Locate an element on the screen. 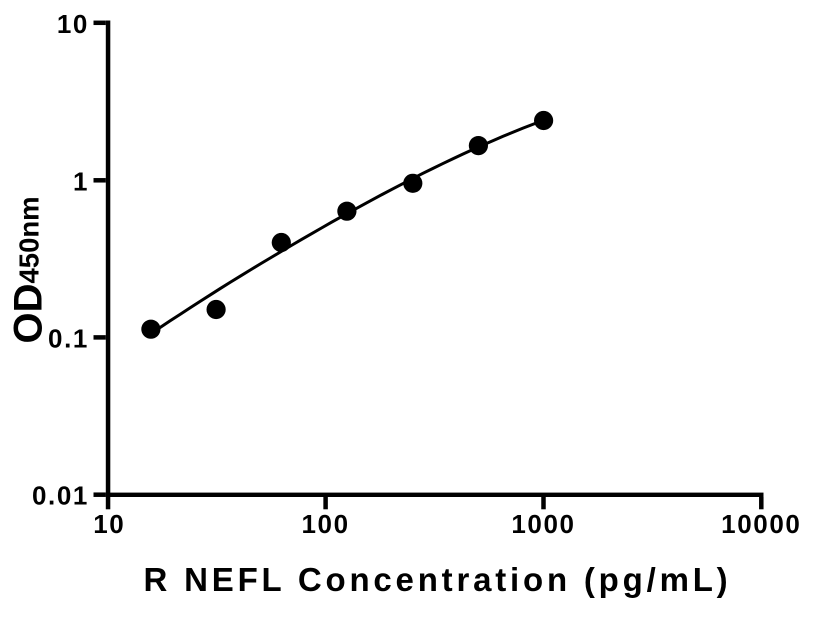 Image resolution: width=816 pixels, height=617 pixels. svg-text: 0.1 is located at coordinates (68, 338).